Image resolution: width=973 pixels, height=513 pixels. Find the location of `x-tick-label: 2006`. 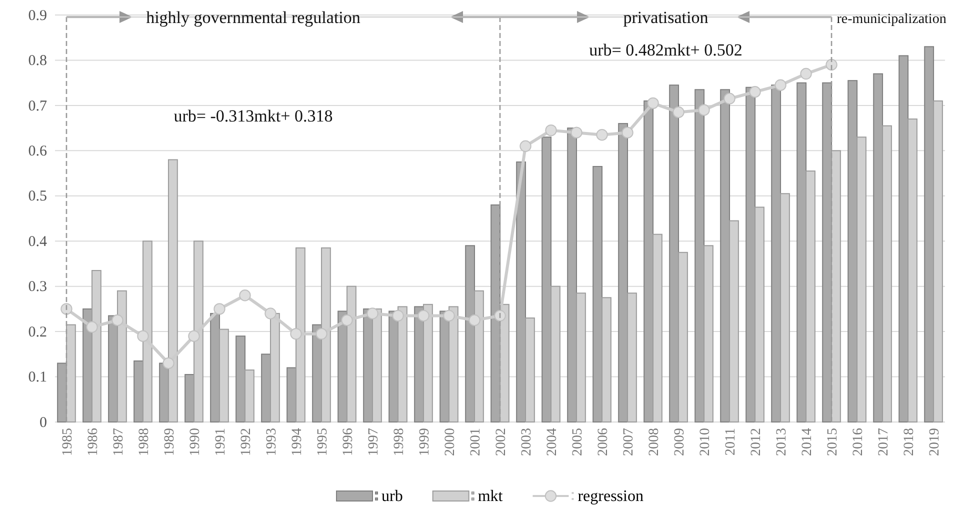

x-tick-label: 2006 is located at coordinates (603, 442).